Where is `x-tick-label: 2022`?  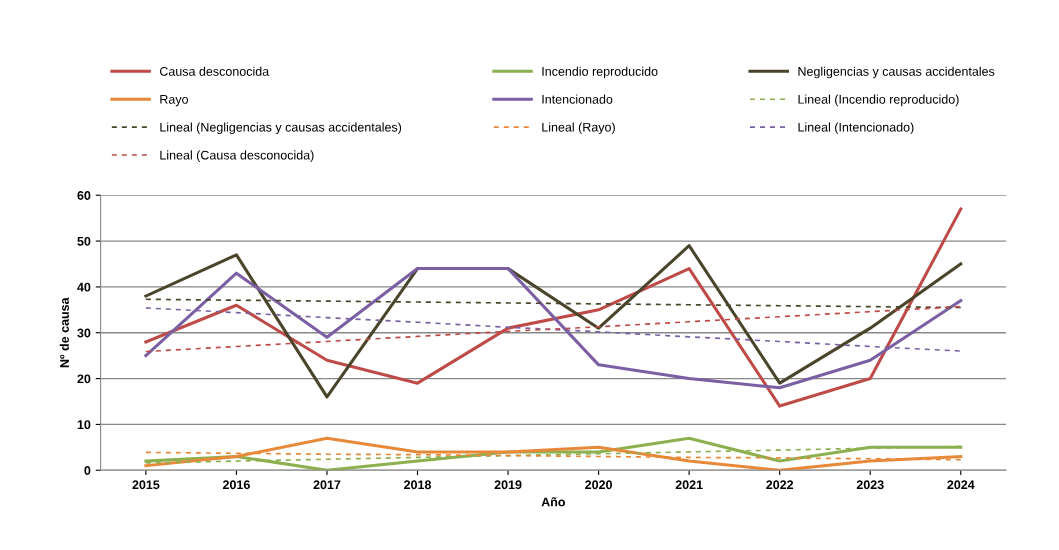 x-tick-label: 2022 is located at coordinates (780, 485).